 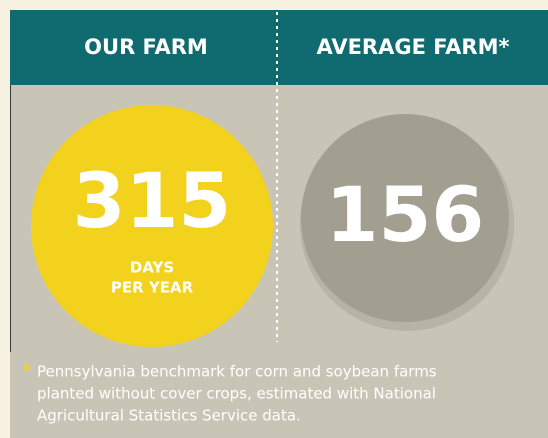 What do you see at coordinates (146, 47) in the screenshot?
I see `header-left: OUR FARM` at bounding box center [146, 47].